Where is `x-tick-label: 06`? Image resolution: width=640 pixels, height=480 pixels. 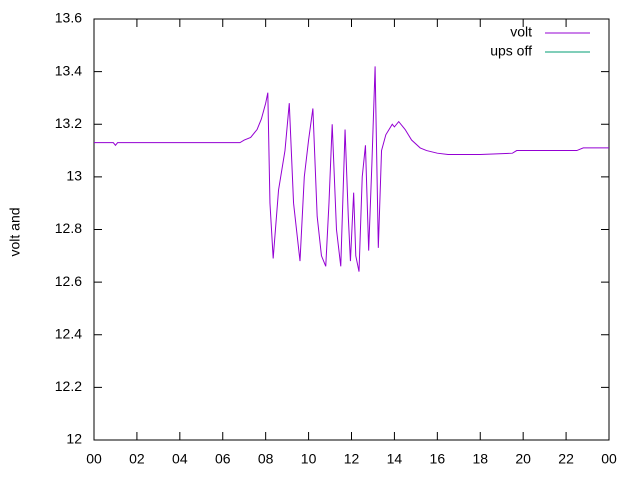 x-tick-label: 06 is located at coordinates (223, 459).